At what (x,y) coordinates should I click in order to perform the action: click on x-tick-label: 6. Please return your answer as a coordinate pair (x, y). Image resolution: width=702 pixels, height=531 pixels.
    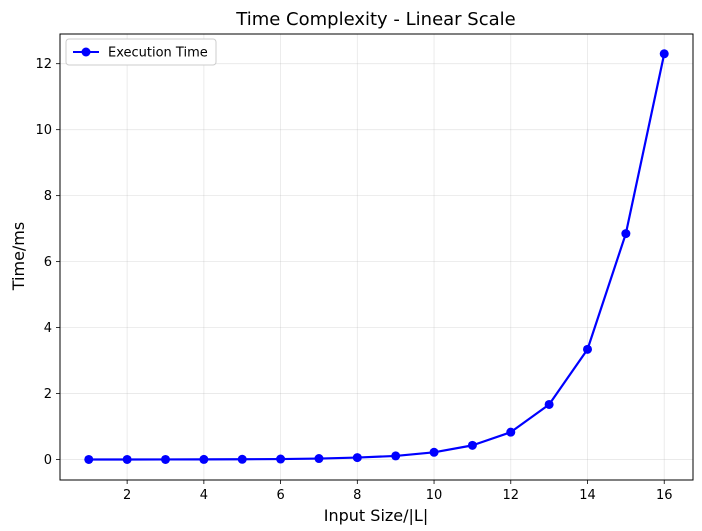
    Looking at the image, I should click on (280, 495).